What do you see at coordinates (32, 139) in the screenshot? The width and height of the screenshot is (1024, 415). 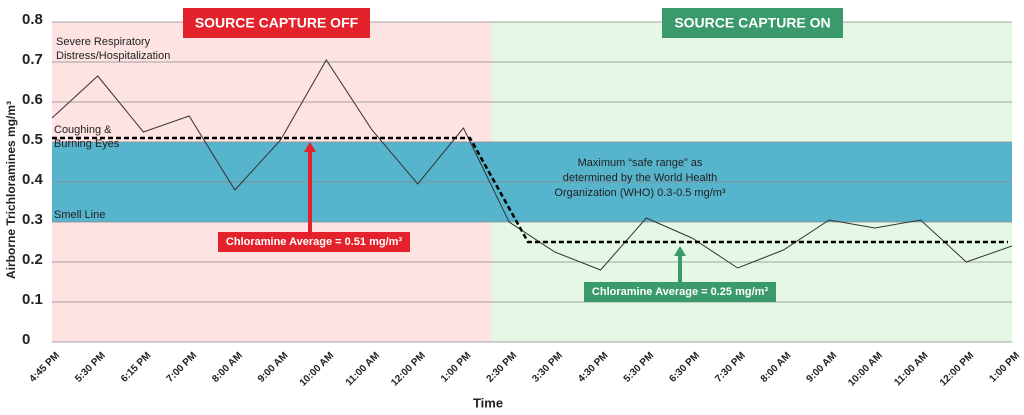 I see `y-tick-label: 0.5` at bounding box center [32, 139].